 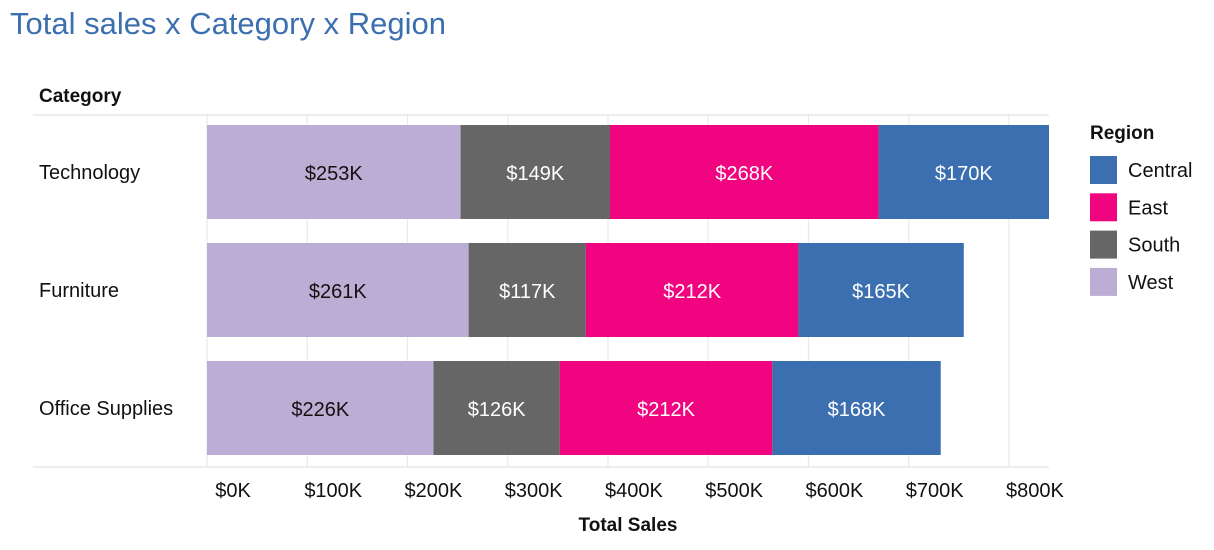 What do you see at coordinates (228, 23) in the screenshot?
I see `chart-title: Total sales x Category x Region` at bounding box center [228, 23].